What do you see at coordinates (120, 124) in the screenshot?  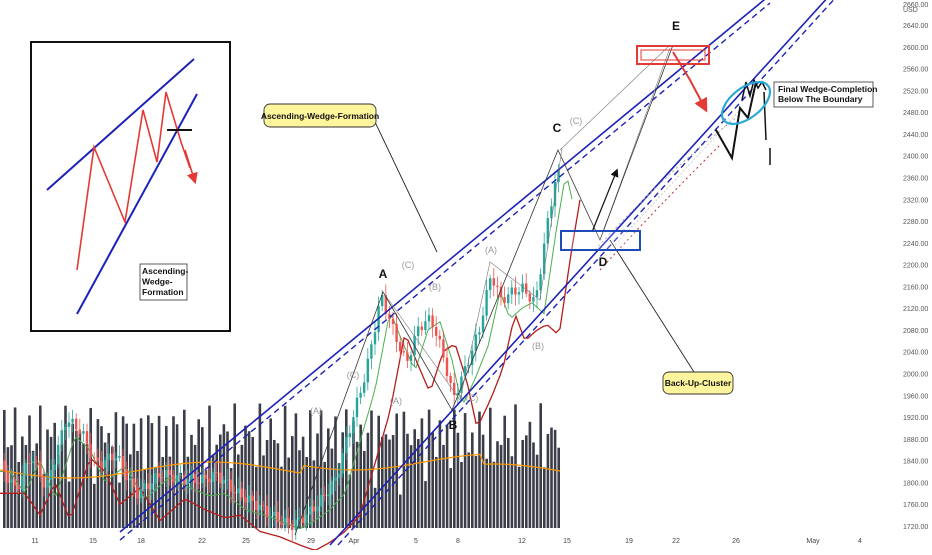 I see `inset-upper-line` at bounding box center [120, 124].